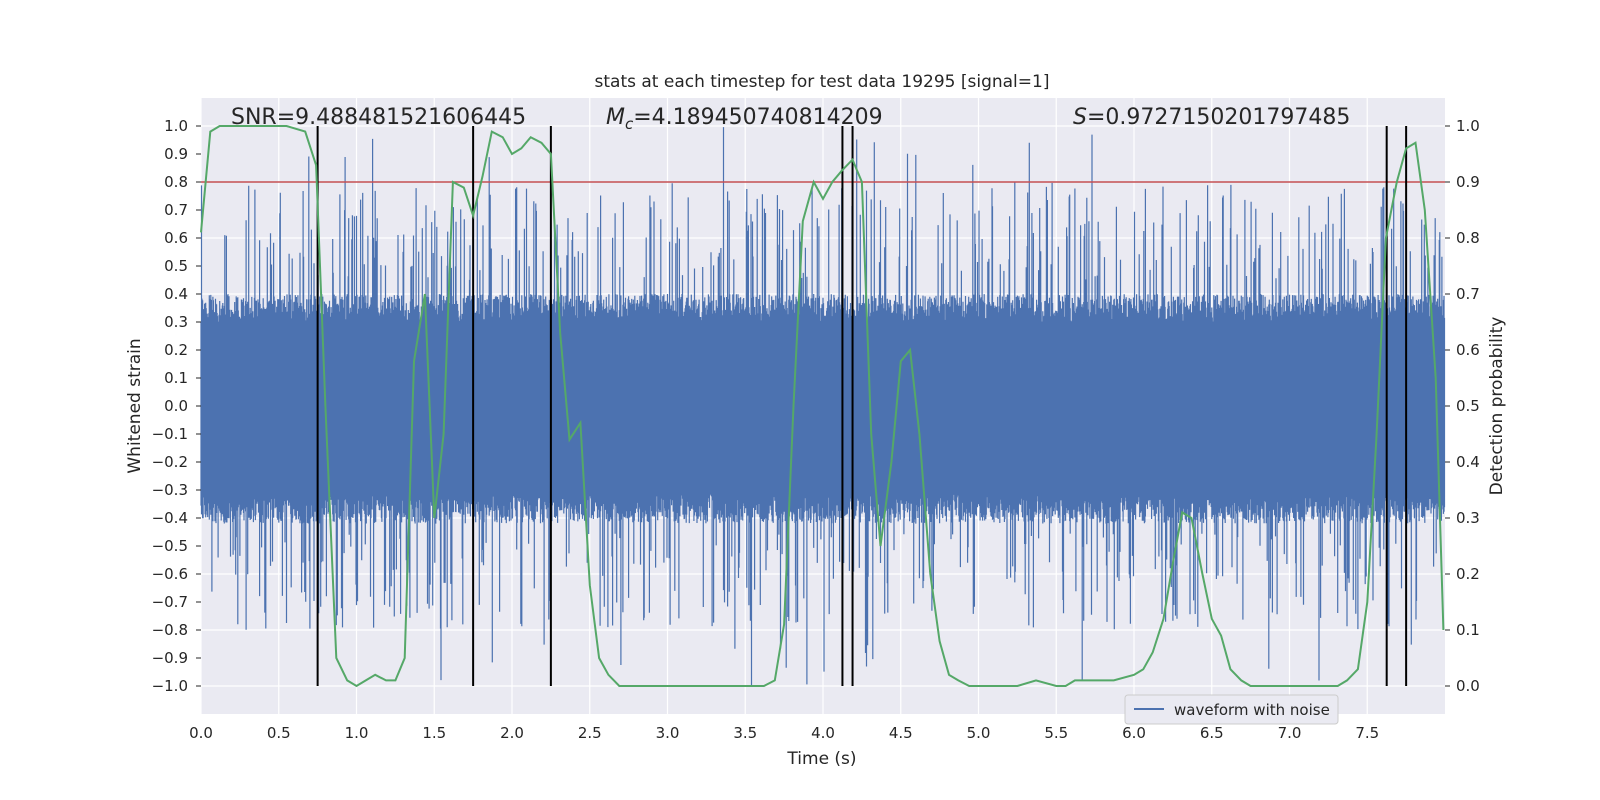  What do you see at coordinates (170, 630) in the screenshot?
I see `y-tick-label: −0.8` at bounding box center [170, 630].